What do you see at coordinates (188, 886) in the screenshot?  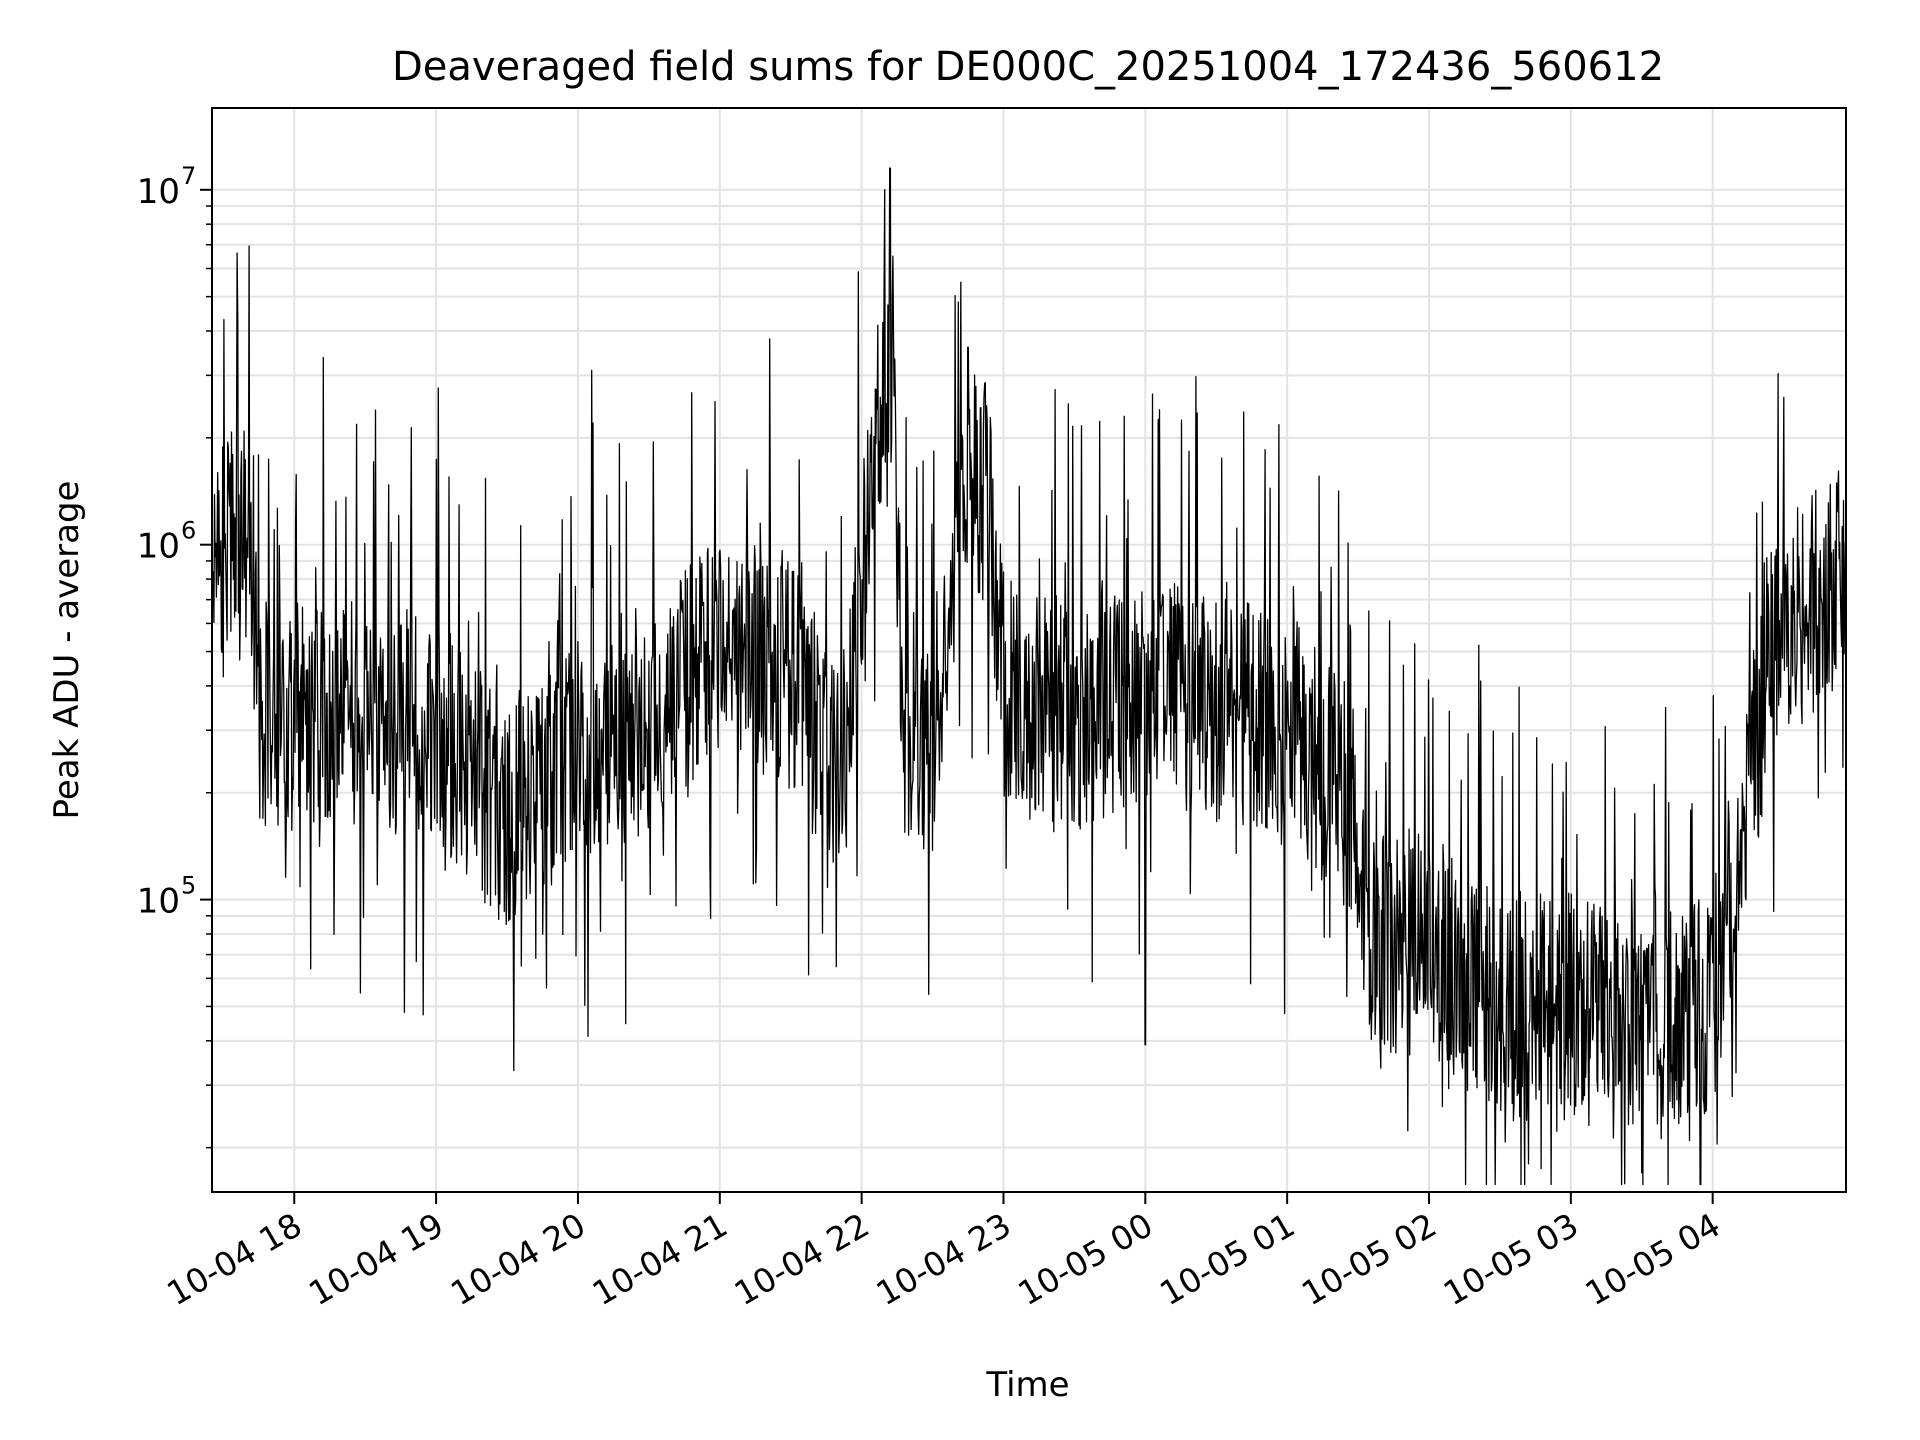 I see `y-tick-label-exponent: 5` at bounding box center [188, 886].